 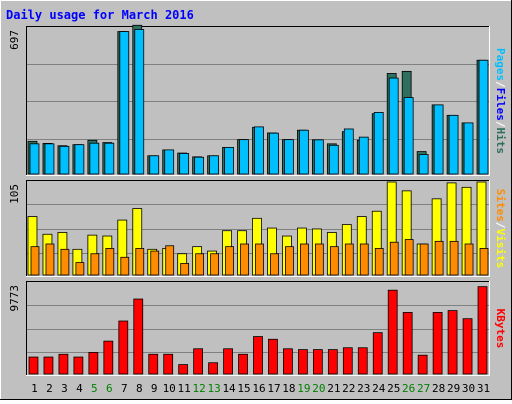 I want to click on x-tick-label-day-20: 20, so click(x=318, y=388).